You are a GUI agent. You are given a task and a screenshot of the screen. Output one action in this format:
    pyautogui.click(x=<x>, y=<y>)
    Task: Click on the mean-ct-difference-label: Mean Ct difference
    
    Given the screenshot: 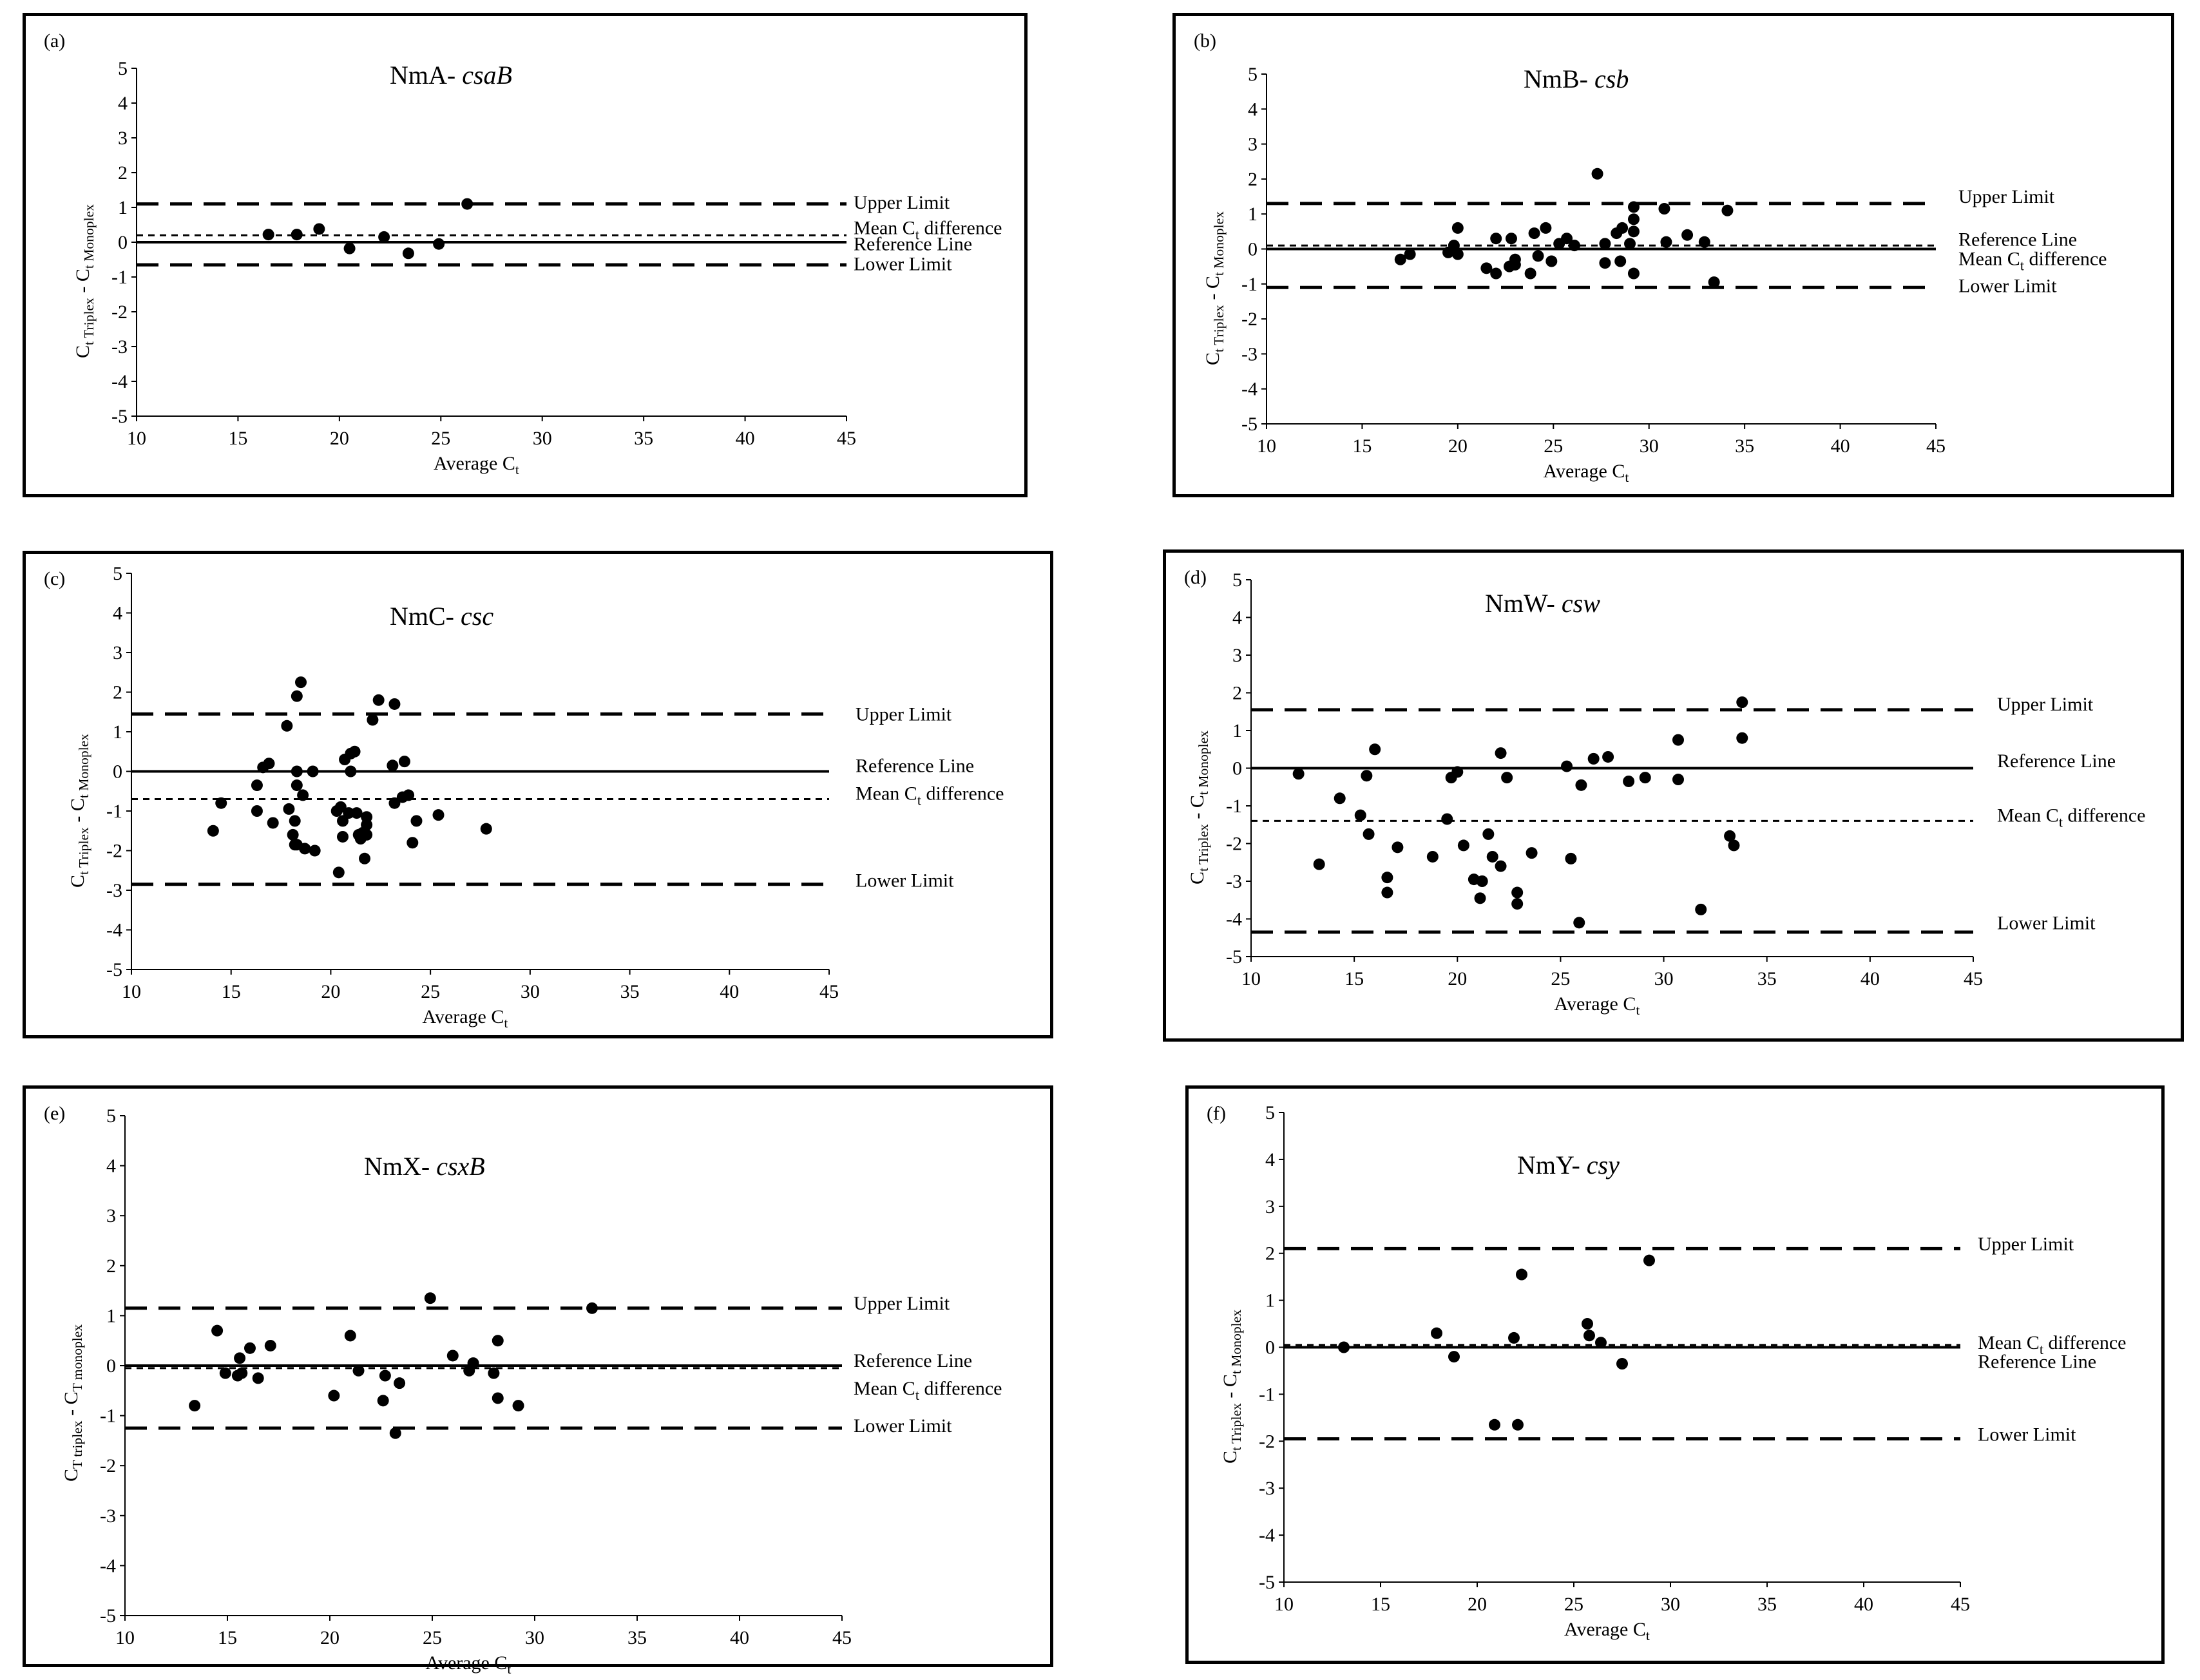 What is the action you would take?
    pyautogui.click(x=2032, y=261)
    